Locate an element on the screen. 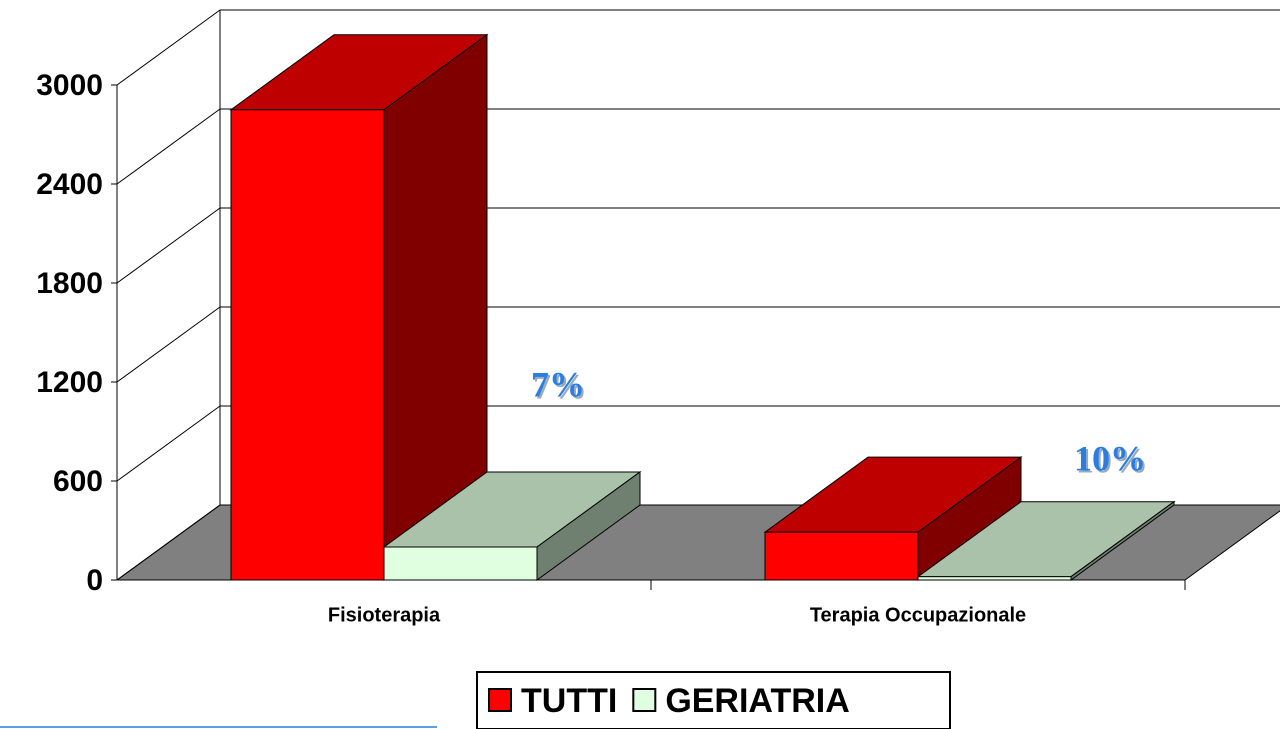  legend is located at coordinates (713, 700).